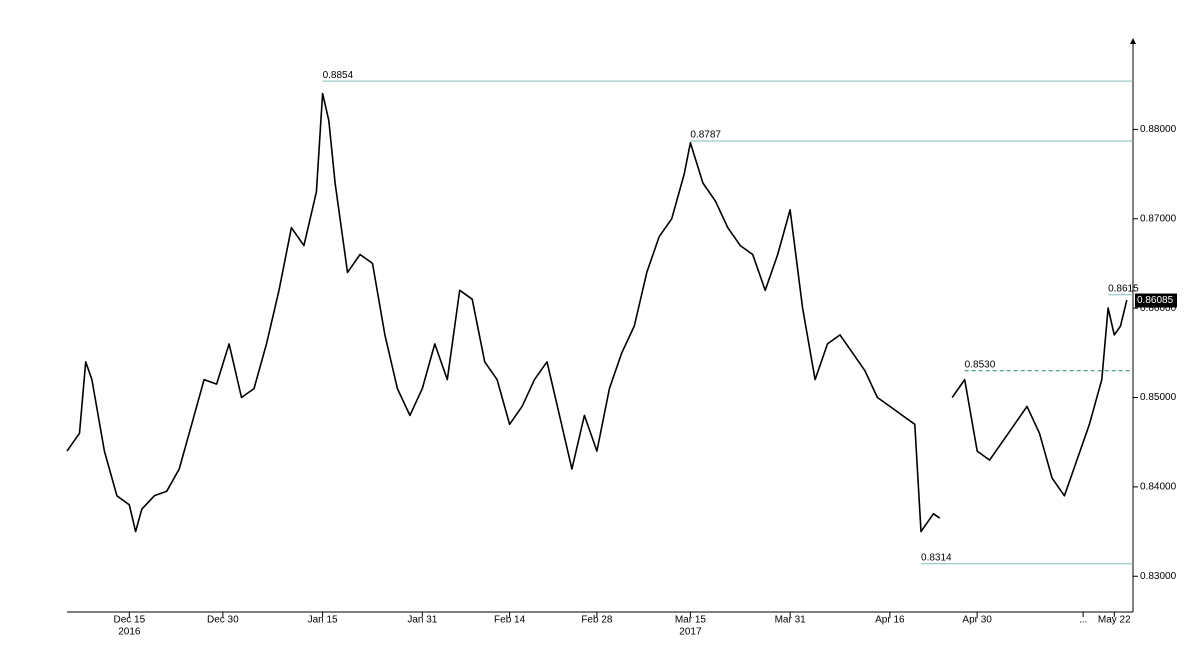 Image resolution: width=1199 pixels, height=654 pixels. I want to click on y-tick-label: 0.88000, so click(1158, 129).